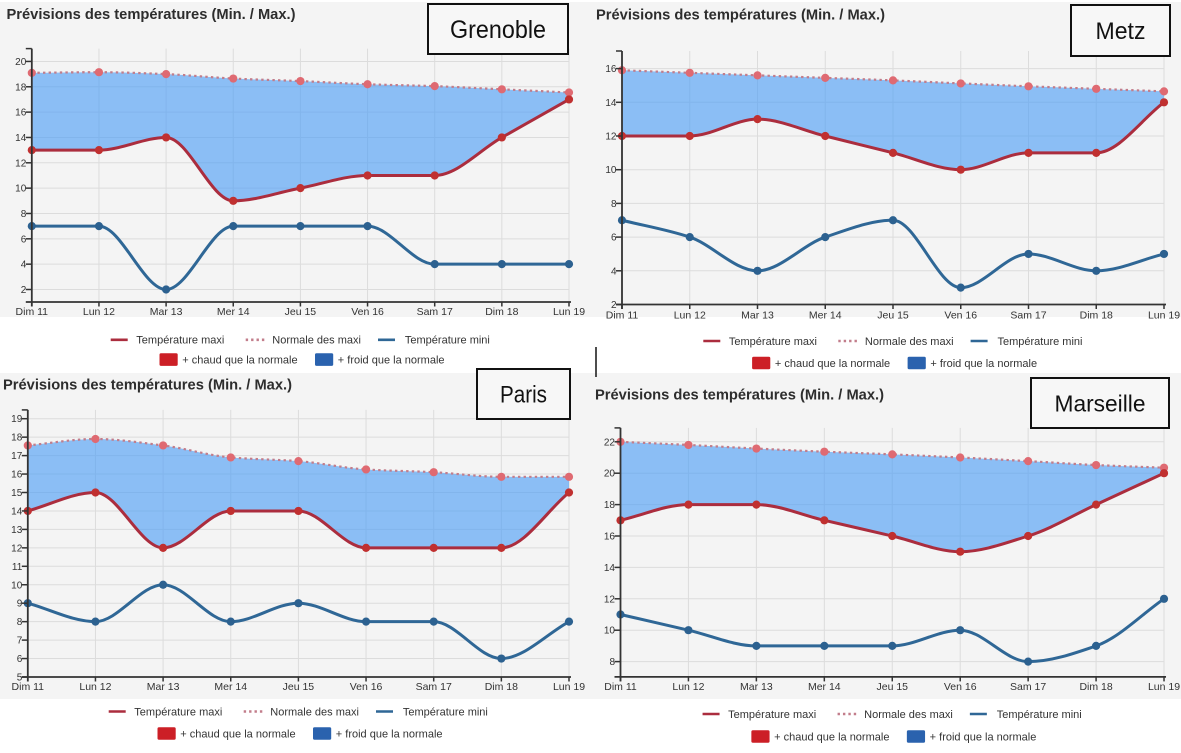 The image size is (1181, 753). What do you see at coordinates (17, 456) in the screenshot?
I see `svg-text: 17` at bounding box center [17, 456].